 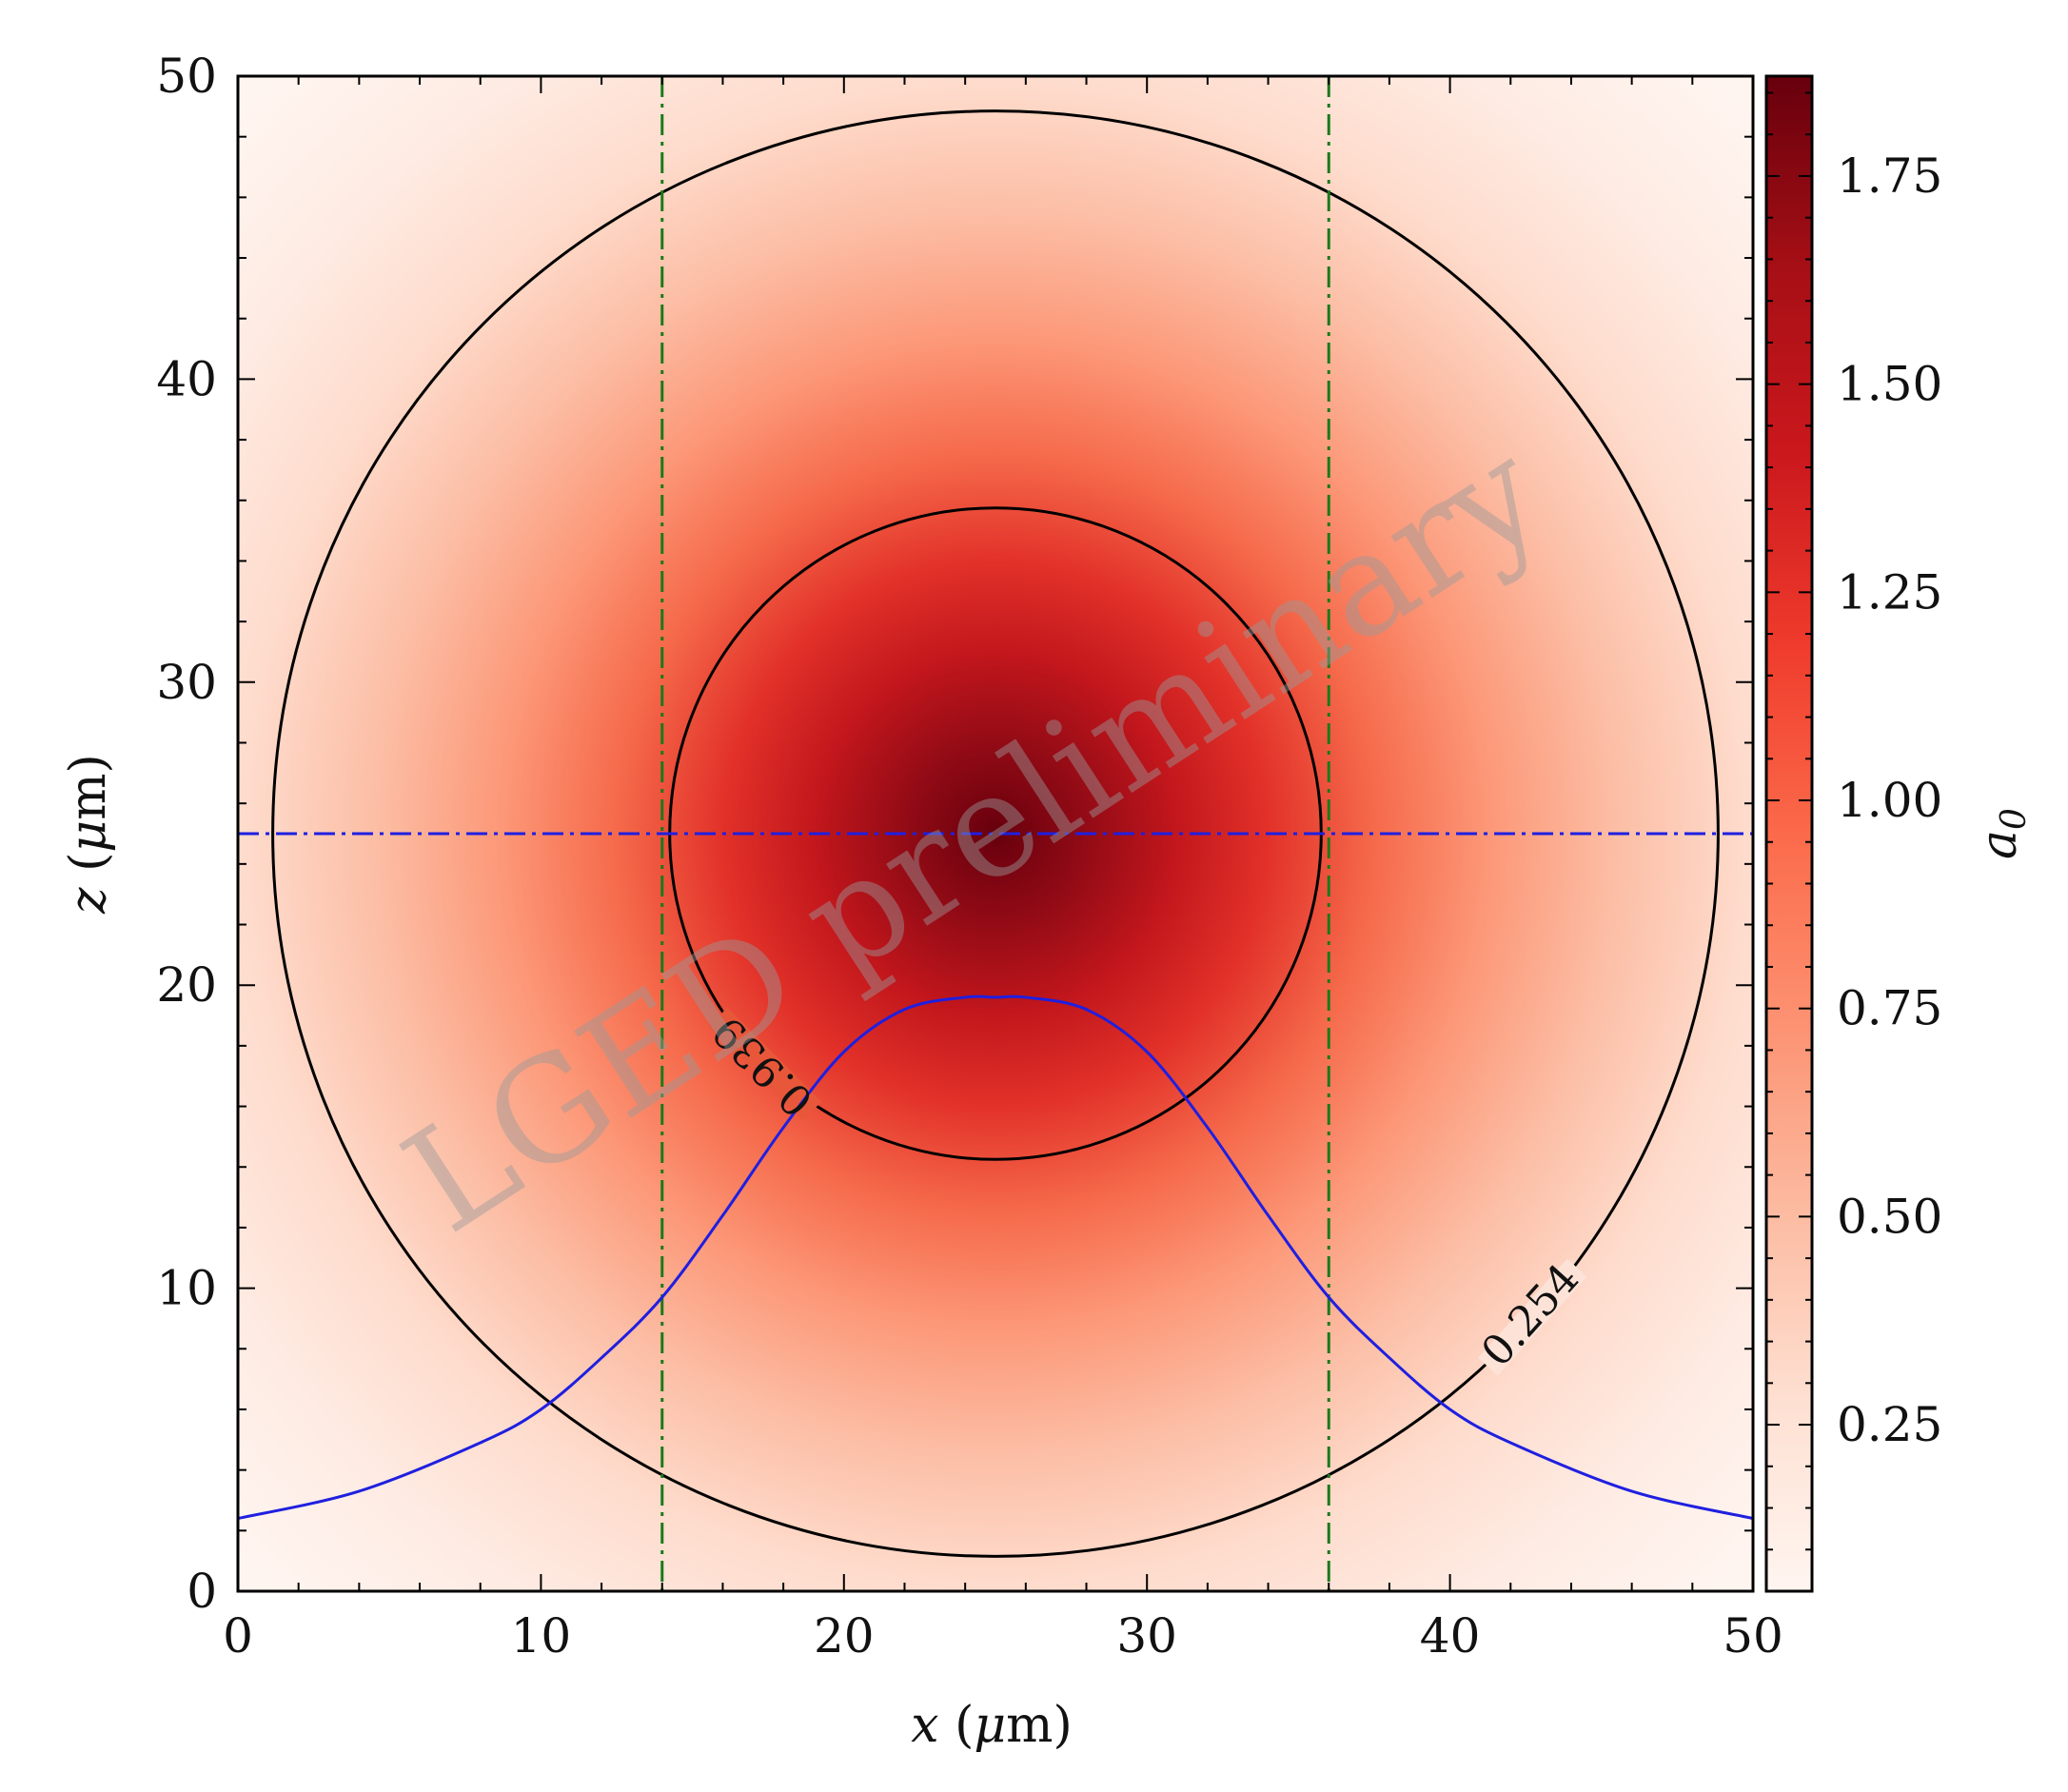 What do you see at coordinates (1890, 1216) in the screenshot?
I see `colorbar-tick-label: 0.50` at bounding box center [1890, 1216].